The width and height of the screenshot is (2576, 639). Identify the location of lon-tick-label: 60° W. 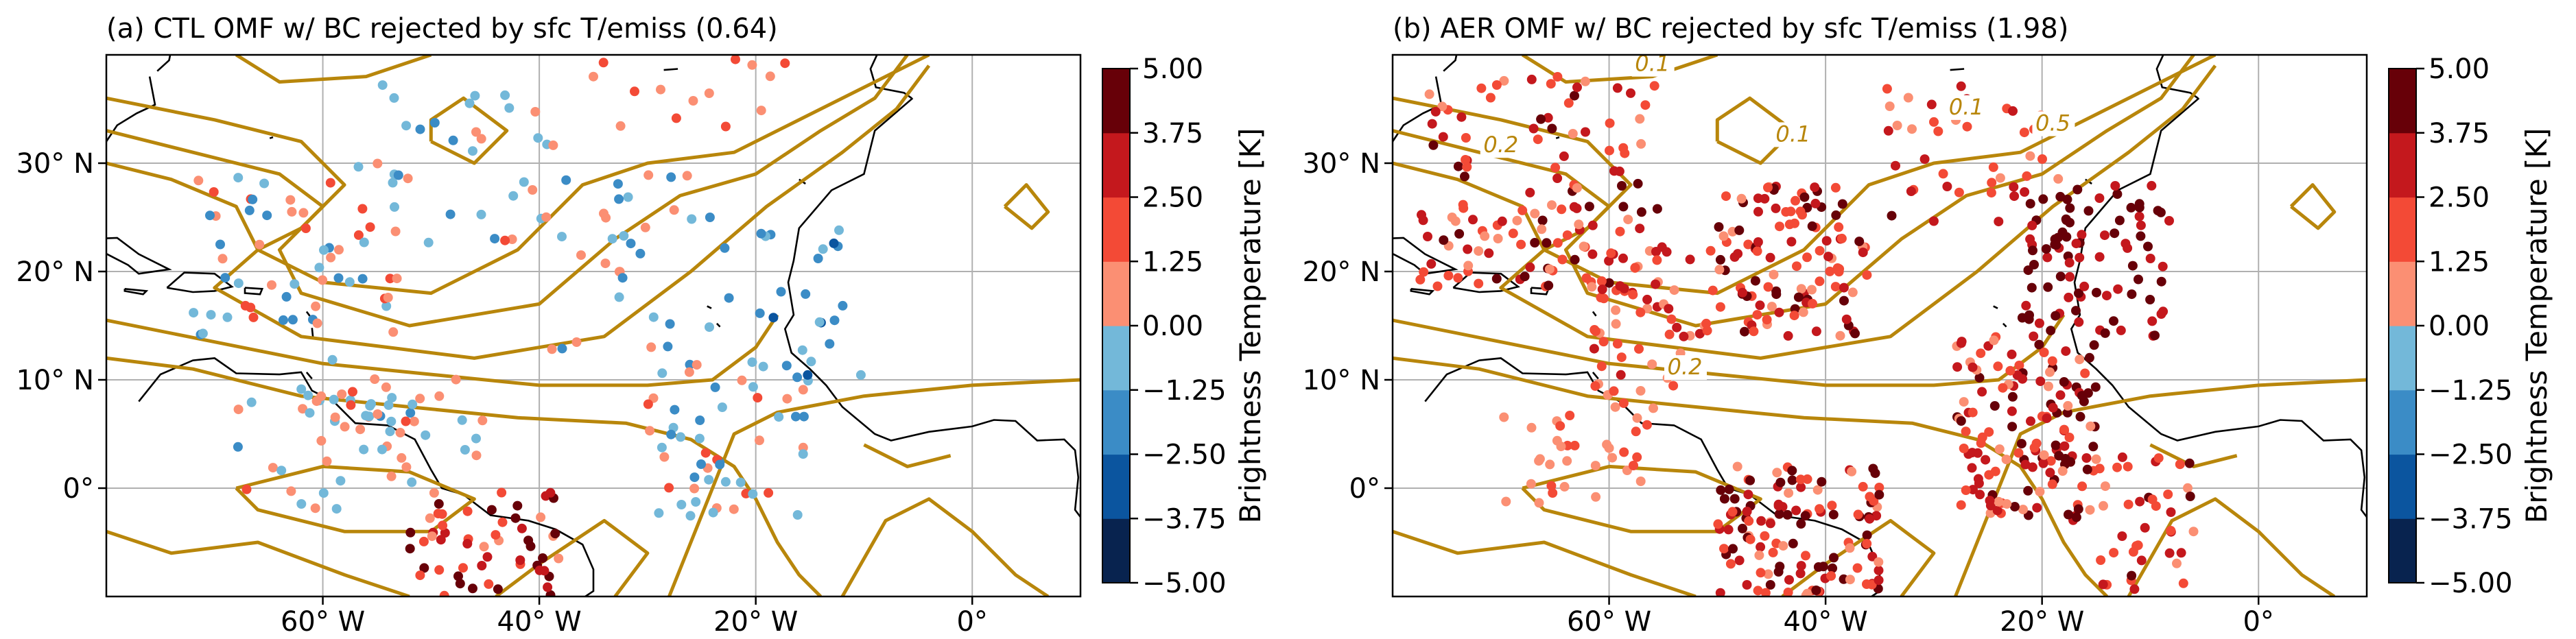
(323, 622).